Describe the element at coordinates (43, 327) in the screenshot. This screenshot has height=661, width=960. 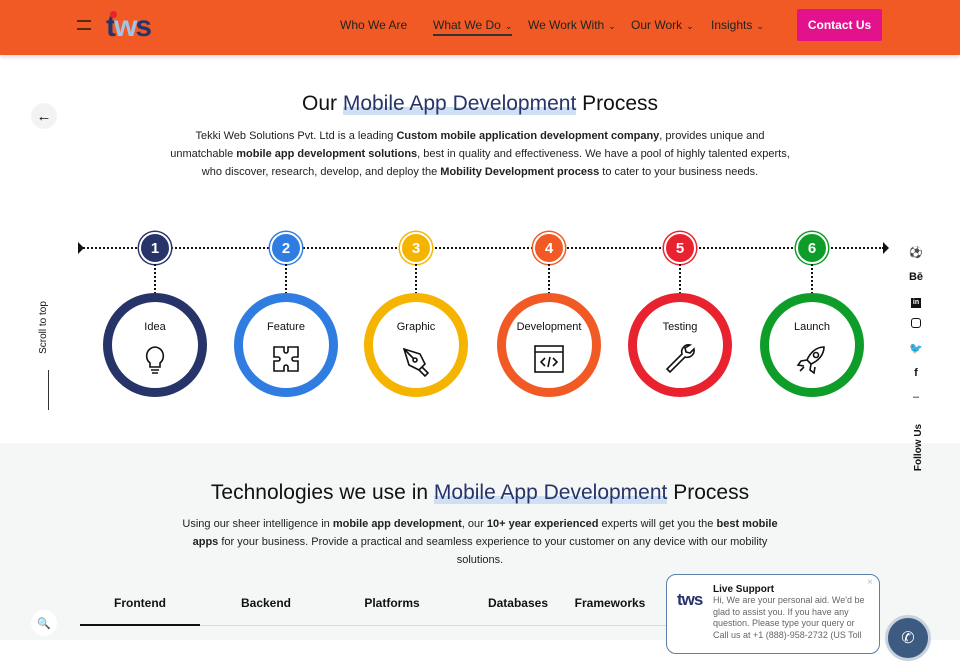
I see `scroll-label: Scroll to top` at that location.